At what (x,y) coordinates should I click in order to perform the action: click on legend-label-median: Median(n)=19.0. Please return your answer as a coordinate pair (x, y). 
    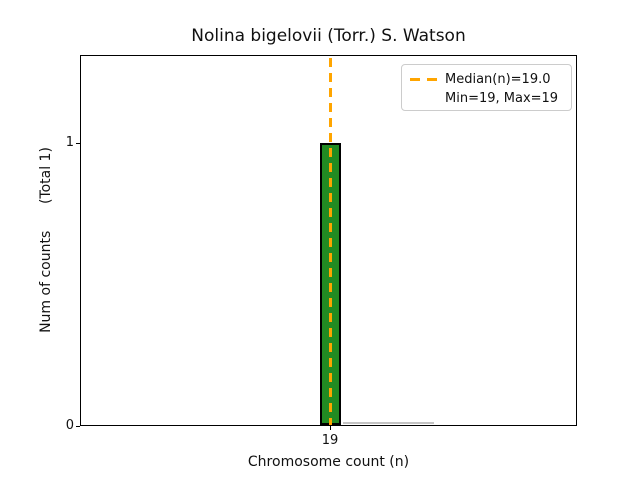
    Looking at the image, I should click on (498, 79).